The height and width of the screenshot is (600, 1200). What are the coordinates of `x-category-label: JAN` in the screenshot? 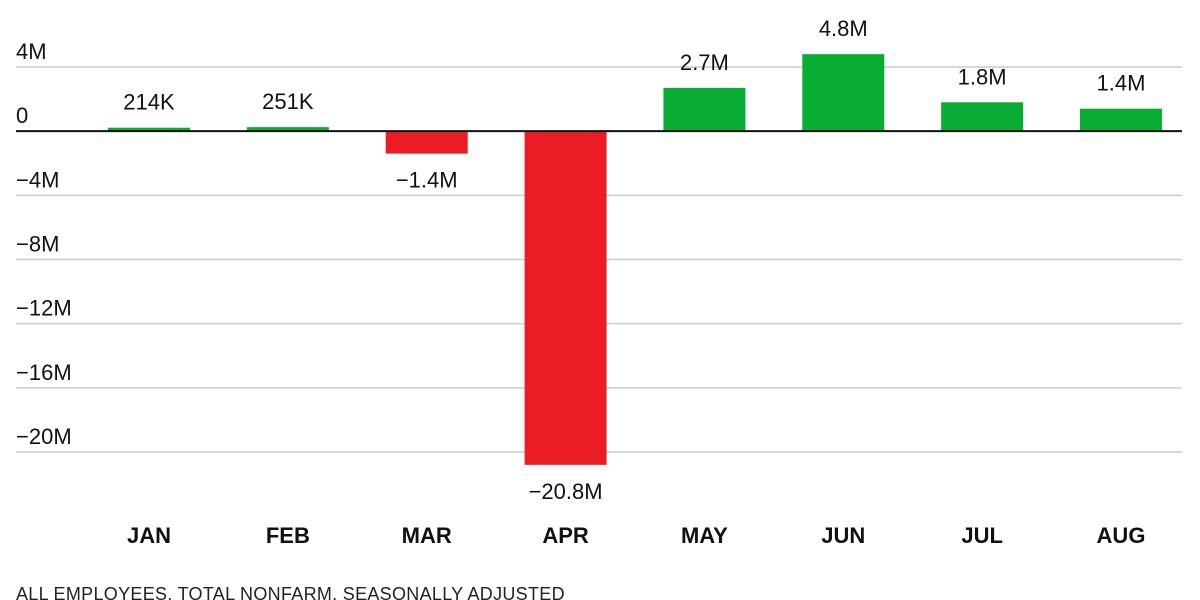 It's located at (149, 535).